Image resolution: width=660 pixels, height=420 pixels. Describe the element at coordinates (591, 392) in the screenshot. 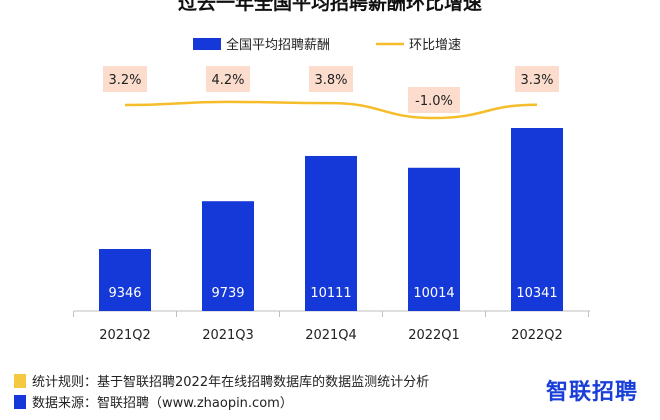

I see `brand-logo: 智联招聘` at that location.